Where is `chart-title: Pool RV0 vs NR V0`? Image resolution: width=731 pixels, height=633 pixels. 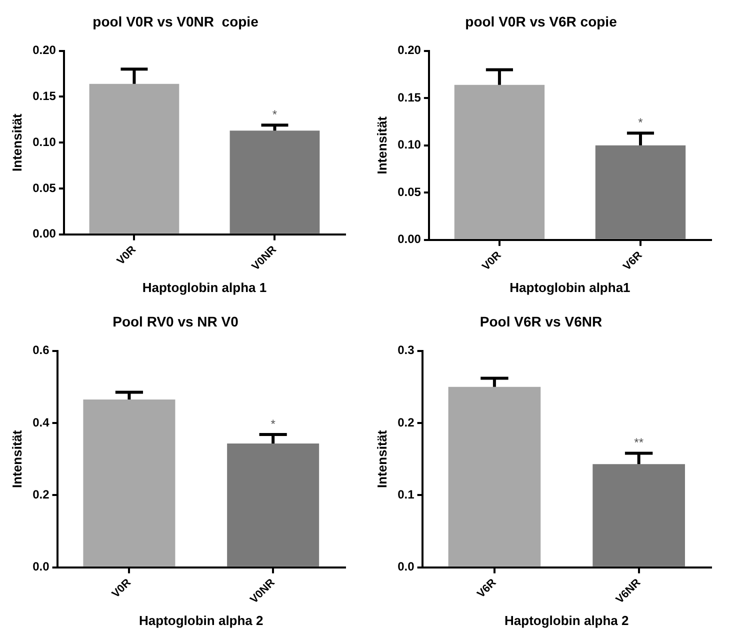 chart-title: Pool RV0 vs NR V0 is located at coordinates (175, 321).